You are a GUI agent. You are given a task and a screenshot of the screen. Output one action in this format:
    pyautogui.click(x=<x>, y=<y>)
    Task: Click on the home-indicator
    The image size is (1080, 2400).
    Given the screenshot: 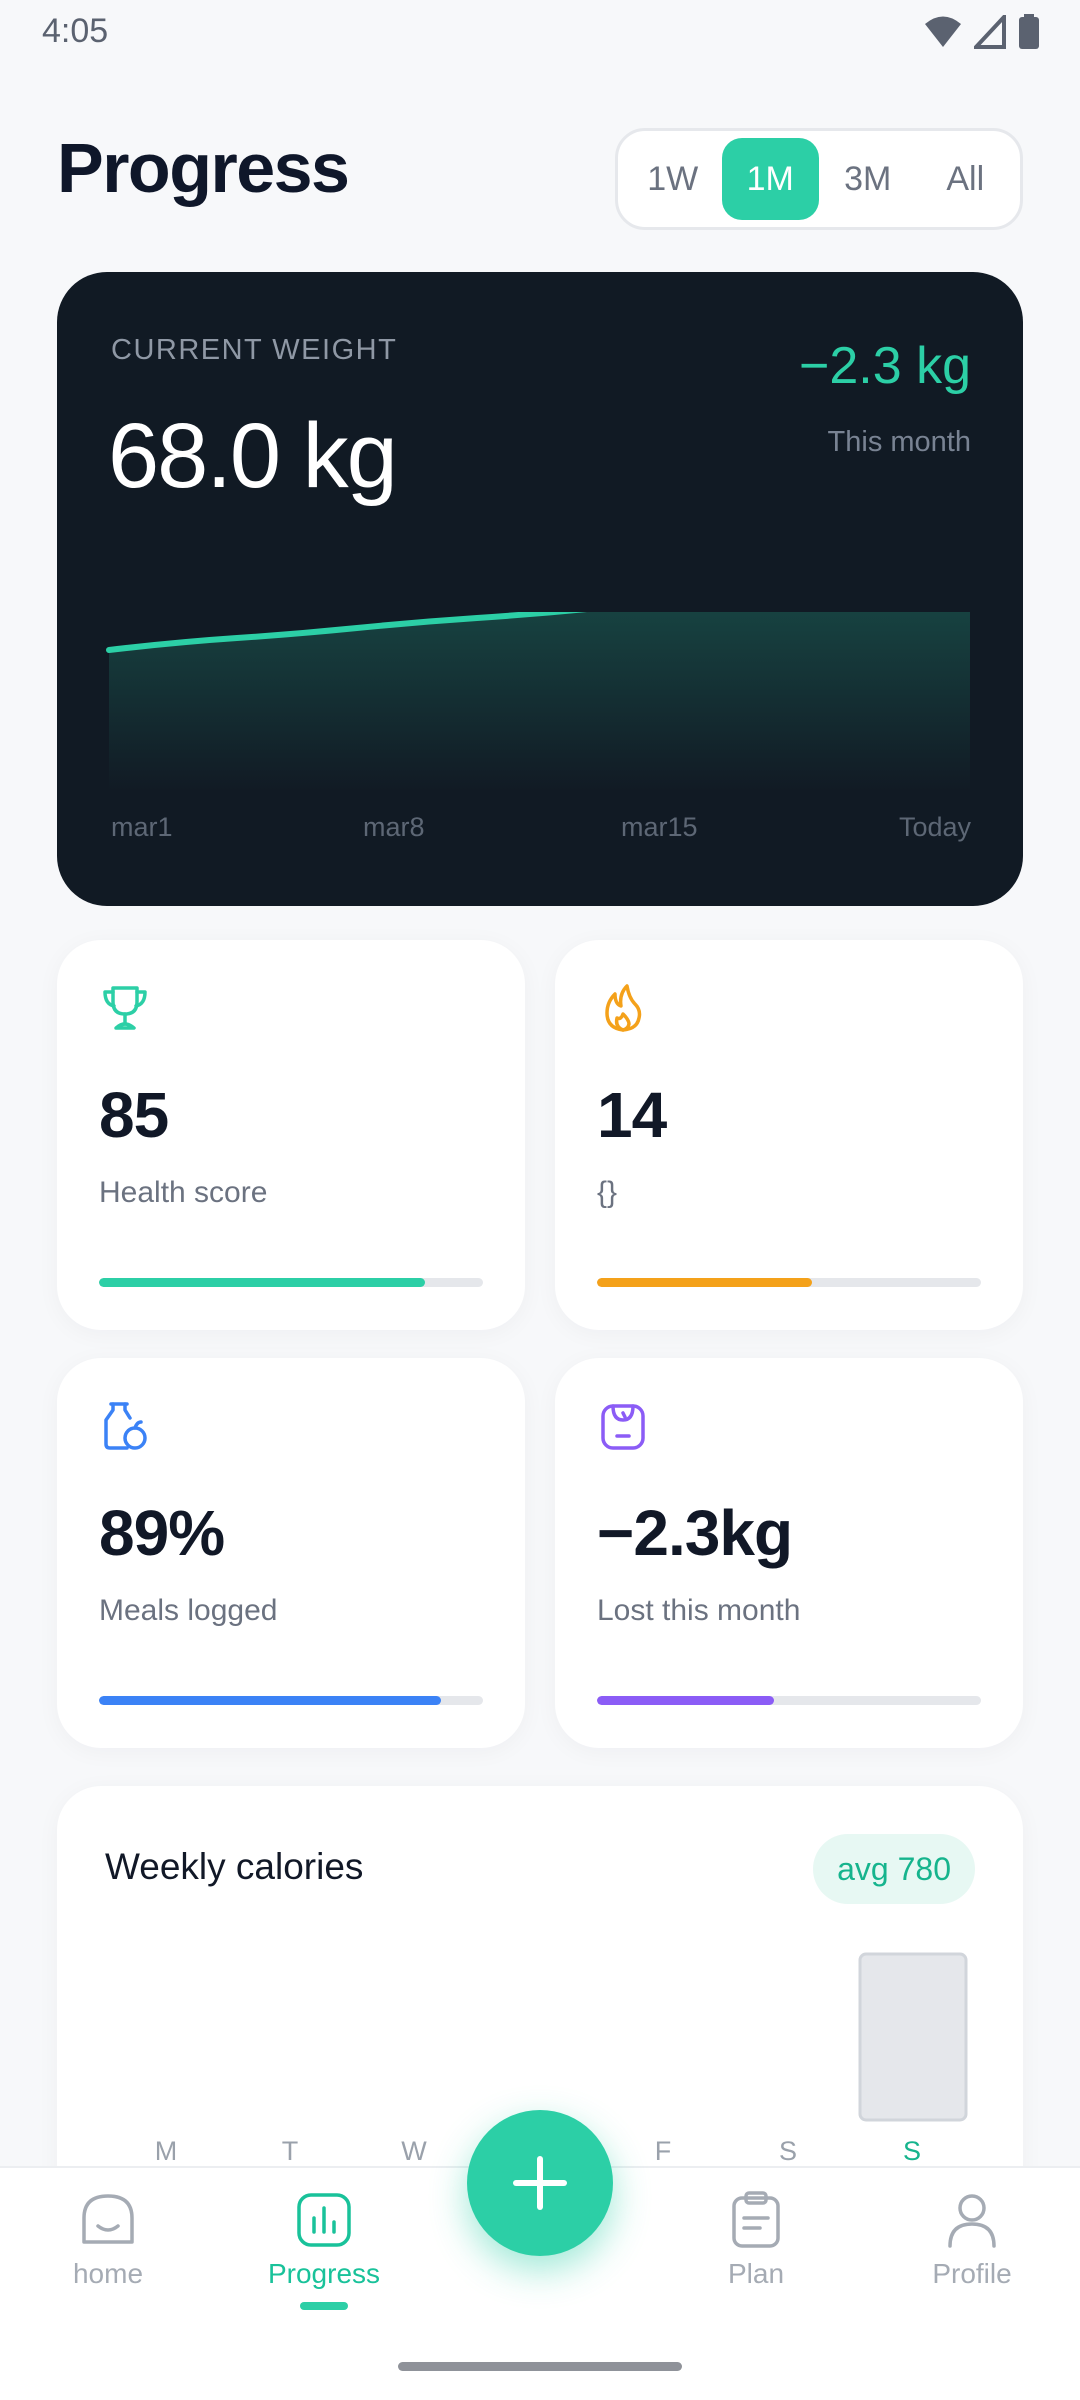 What is the action you would take?
    pyautogui.click(x=540, y=2366)
    